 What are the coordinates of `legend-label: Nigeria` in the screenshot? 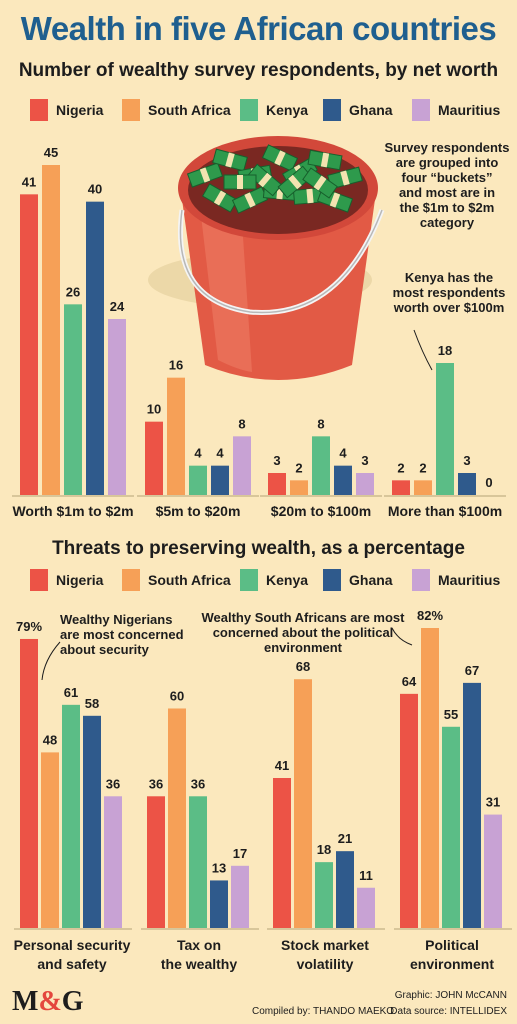 It's located at (80, 110).